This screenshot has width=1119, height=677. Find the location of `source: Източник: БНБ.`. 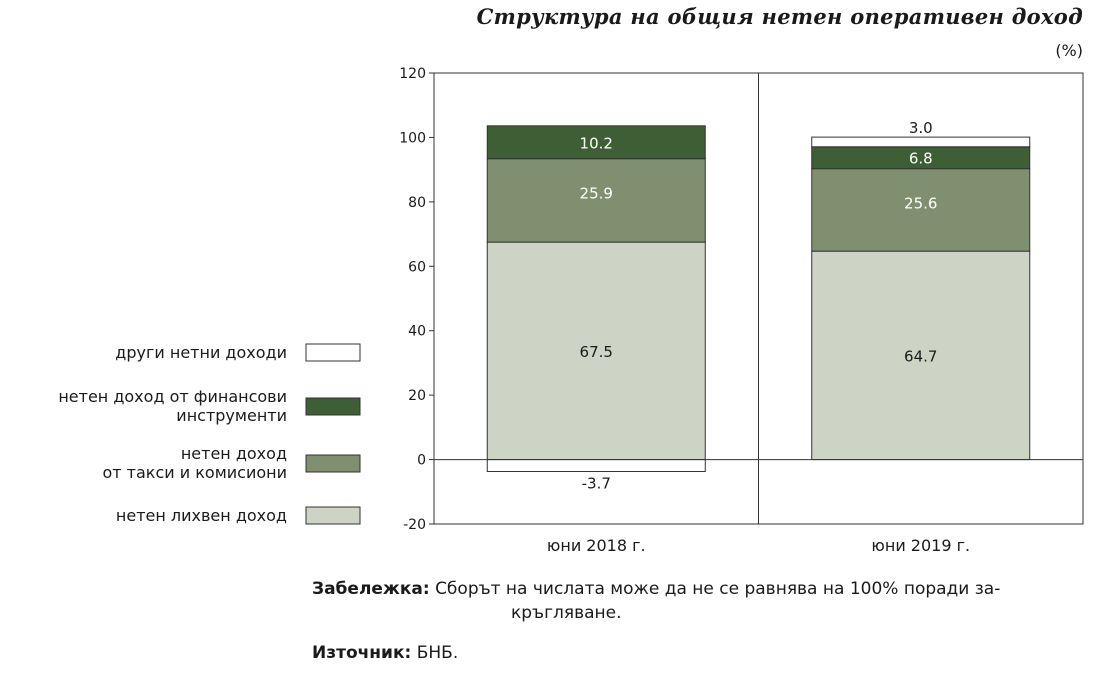

source: Източник: БНБ. is located at coordinates (385, 653).